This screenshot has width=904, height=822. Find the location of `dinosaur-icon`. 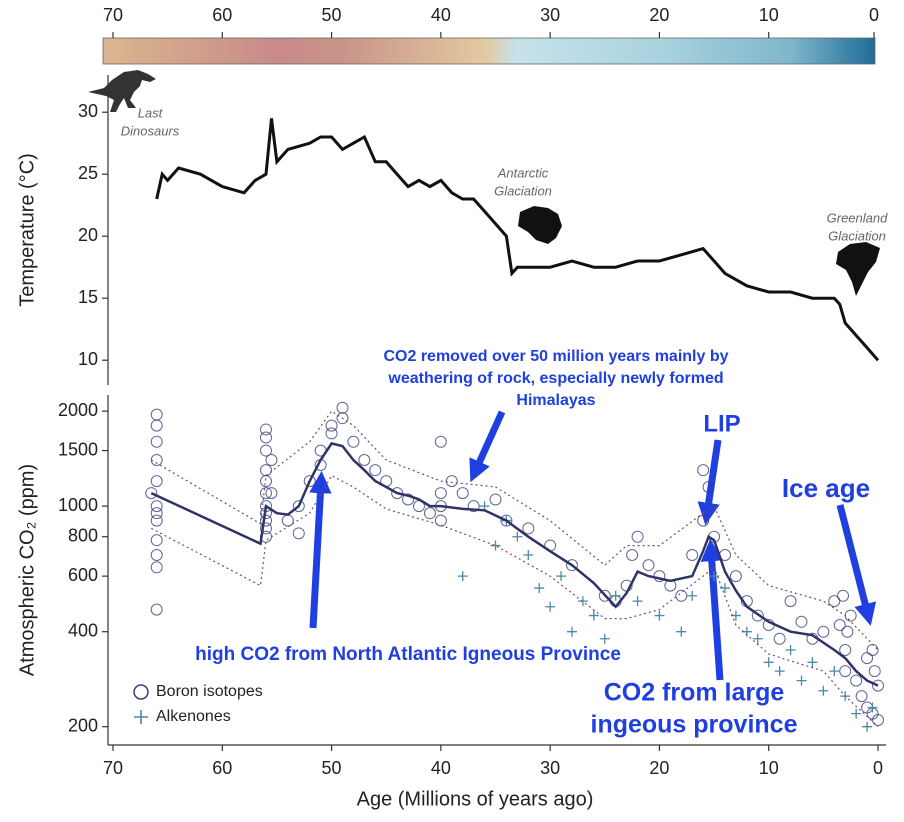

dinosaur-icon is located at coordinates (122, 91).